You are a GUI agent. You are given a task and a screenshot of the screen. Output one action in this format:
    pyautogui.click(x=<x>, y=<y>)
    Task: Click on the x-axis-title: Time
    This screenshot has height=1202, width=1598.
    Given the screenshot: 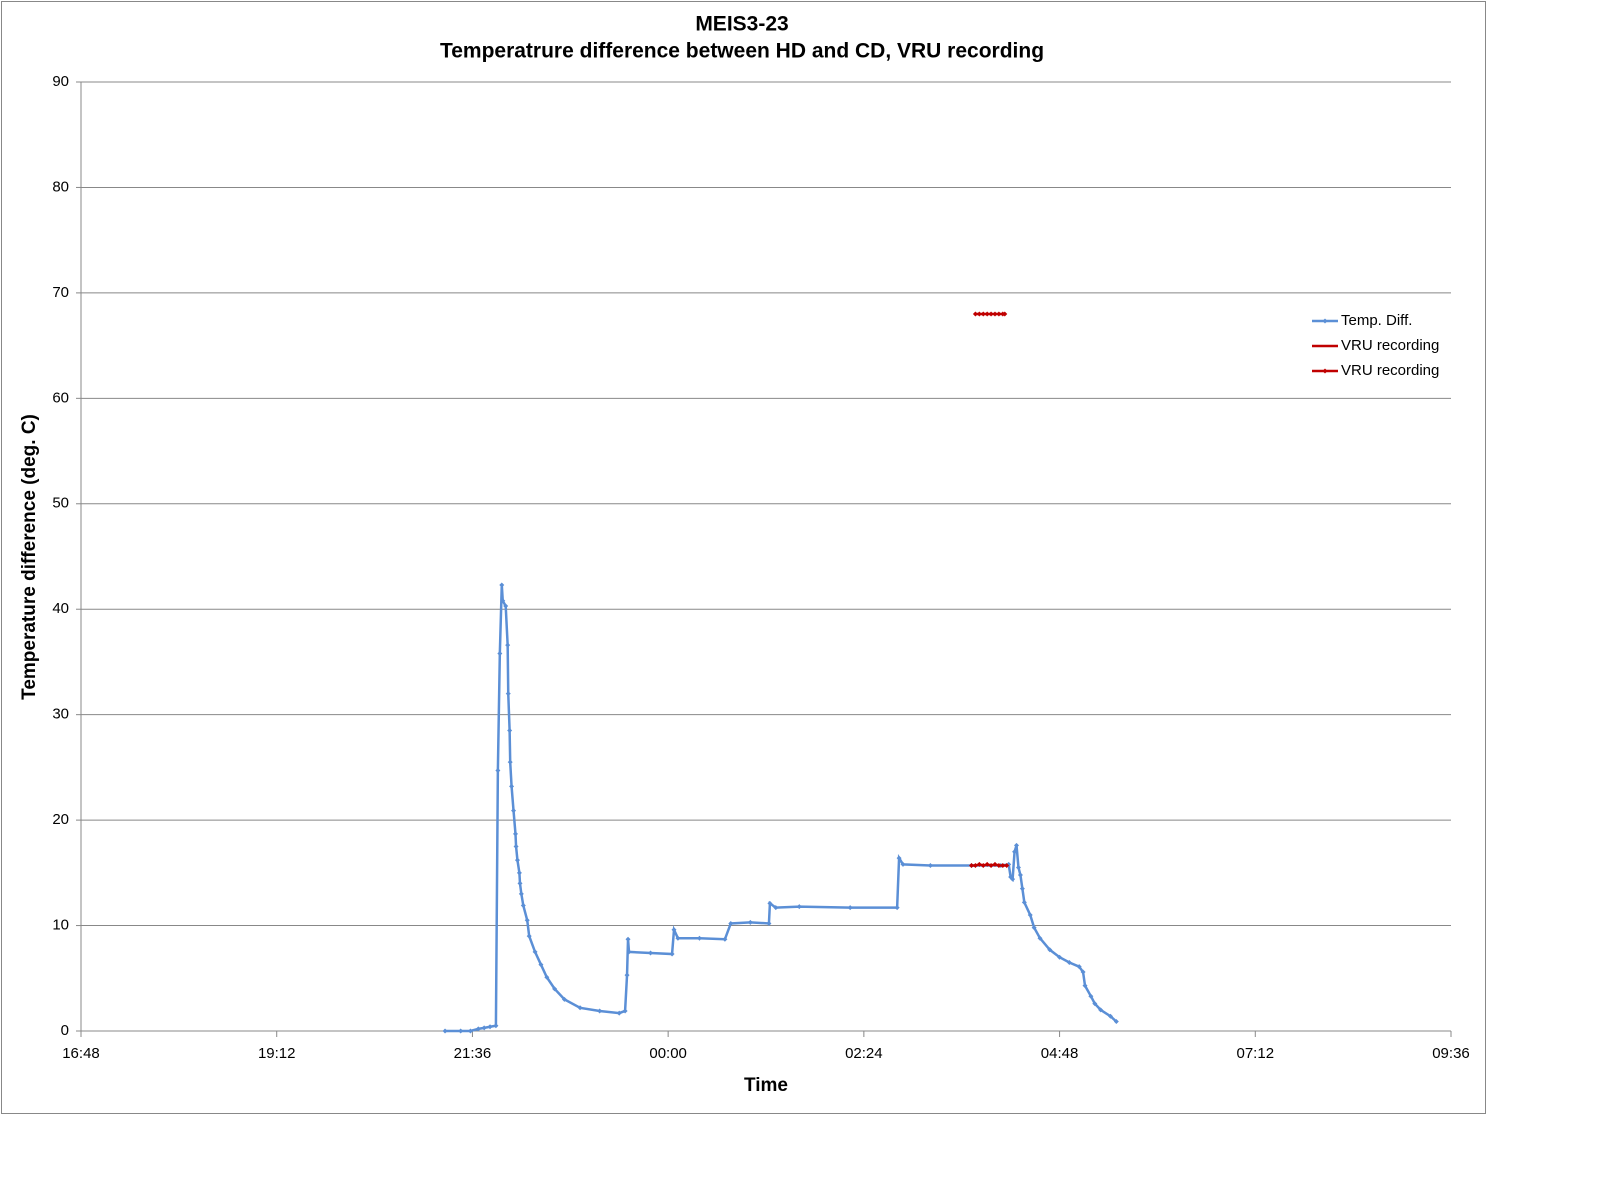 What is the action you would take?
    pyautogui.click(x=766, y=1085)
    